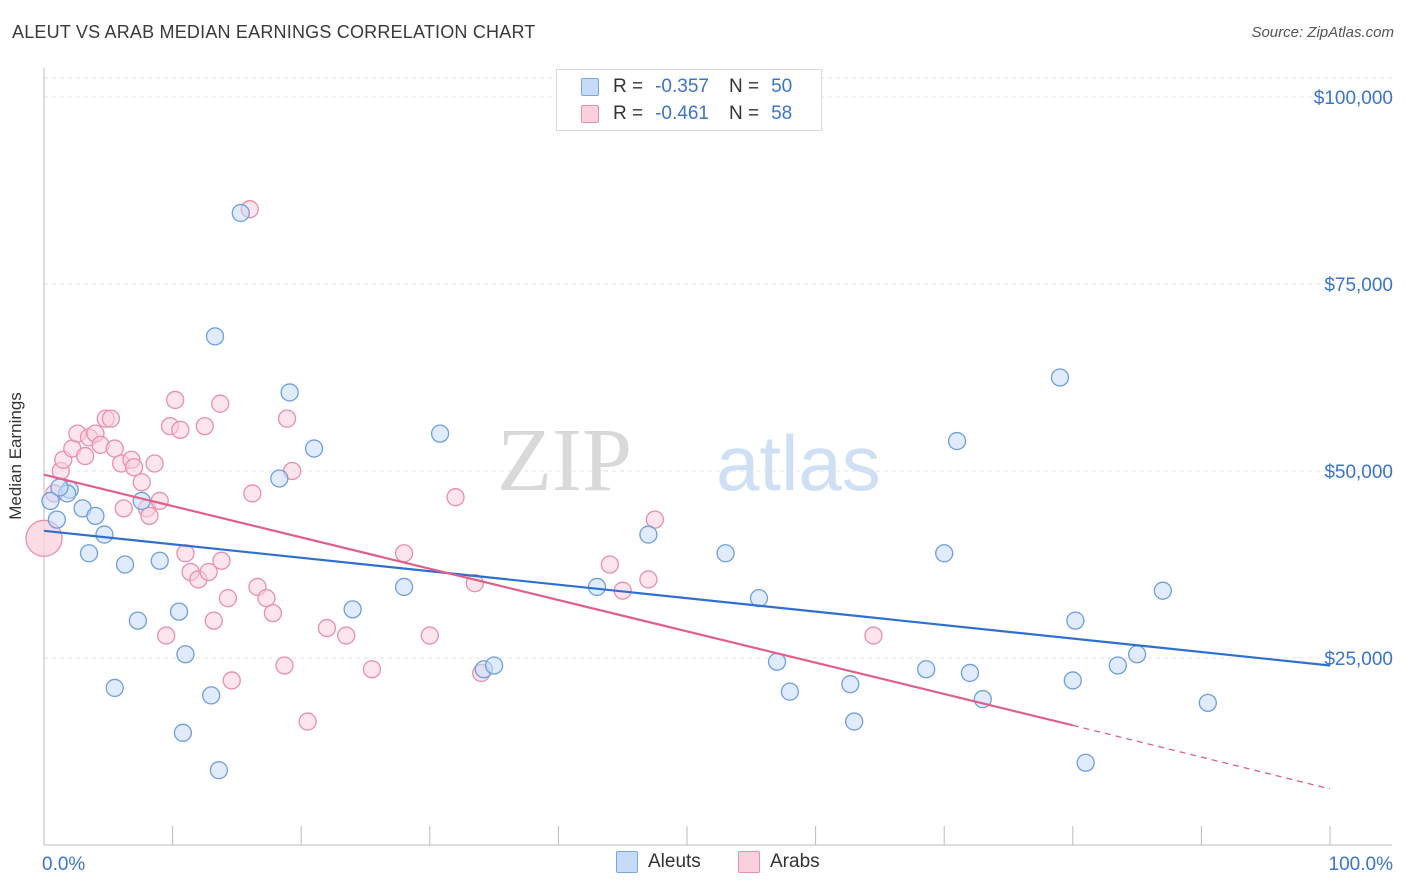  What do you see at coordinates (1201, 757) in the screenshot?
I see `arab-trend-extension` at bounding box center [1201, 757].